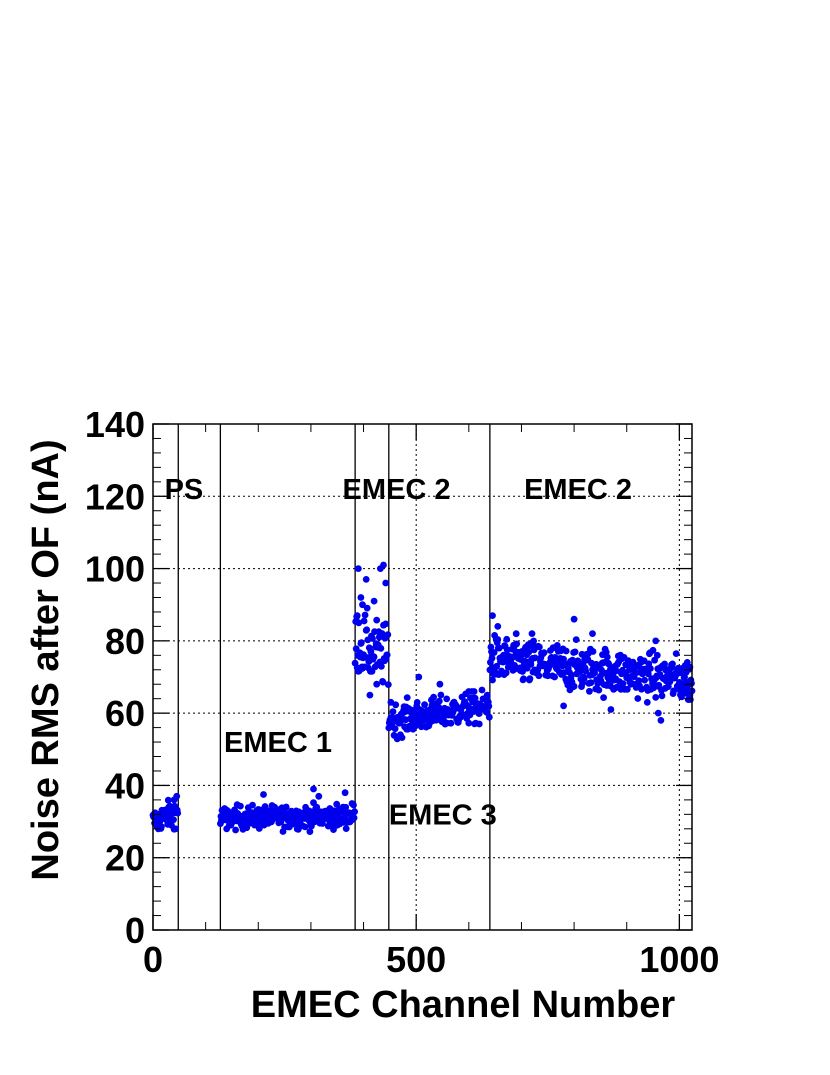 Image resolution: width=830 pixels, height=1075 pixels. What do you see at coordinates (184, 490) in the screenshot?
I see `region-label: PS` at bounding box center [184, 490].